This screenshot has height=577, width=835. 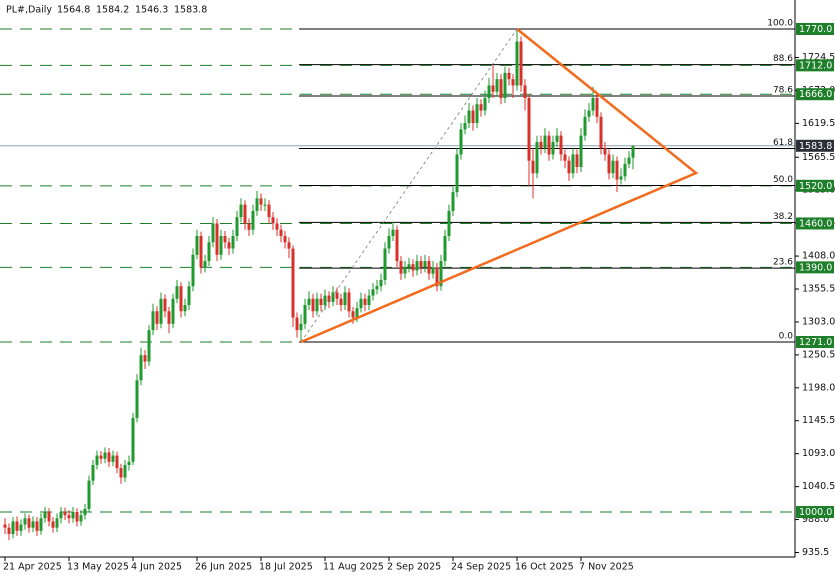 I want to click on header-open: 1564.8, so click(x=73, y=10).